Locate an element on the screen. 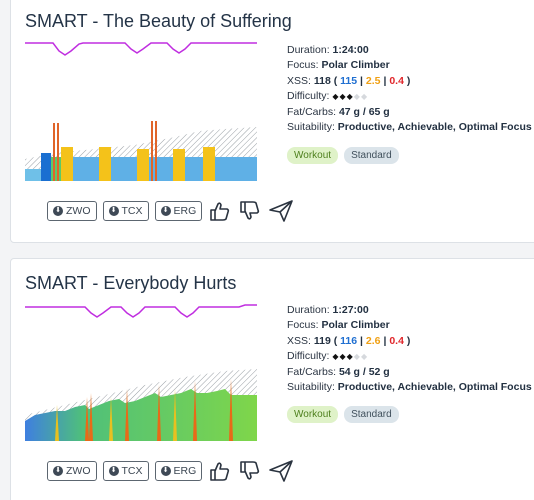 The height and width of the screenshot is (500, 534). duration-value: 1:27:00 is located at coordinates (350, 310).